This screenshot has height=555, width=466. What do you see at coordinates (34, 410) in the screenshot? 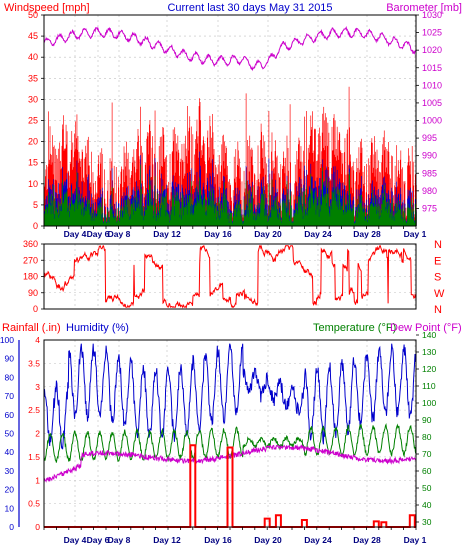
I see `rainfall-tick-label: 2.5` at bounding box center [34, 410].